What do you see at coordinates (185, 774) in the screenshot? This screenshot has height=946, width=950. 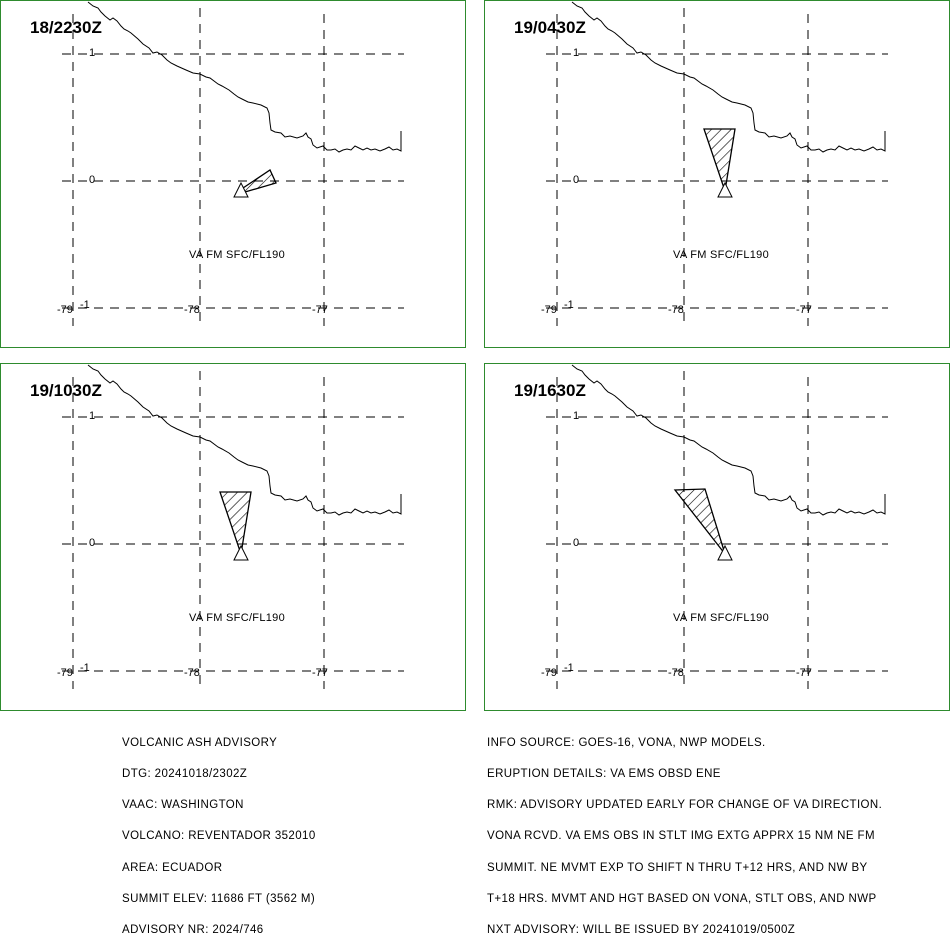 I see `advisory-line: DTG: 20241018/2302Z` at bounding box center [185, 774].